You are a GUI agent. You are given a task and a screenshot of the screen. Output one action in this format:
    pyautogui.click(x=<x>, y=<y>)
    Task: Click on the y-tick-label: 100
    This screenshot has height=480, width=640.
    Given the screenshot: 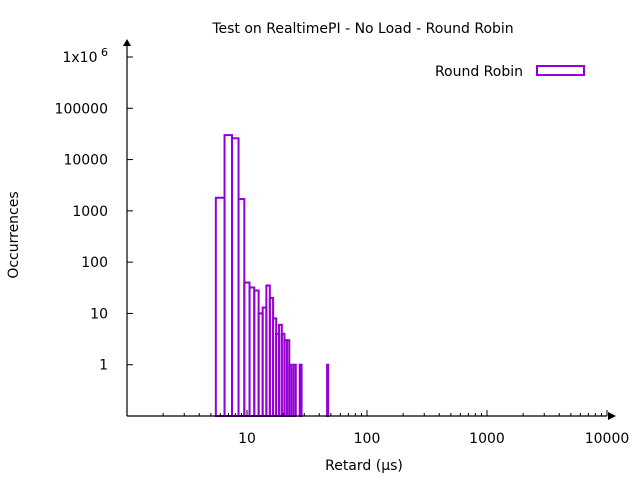 What is the action you would take?
    pyautogui.click(x=94, y=263)
    